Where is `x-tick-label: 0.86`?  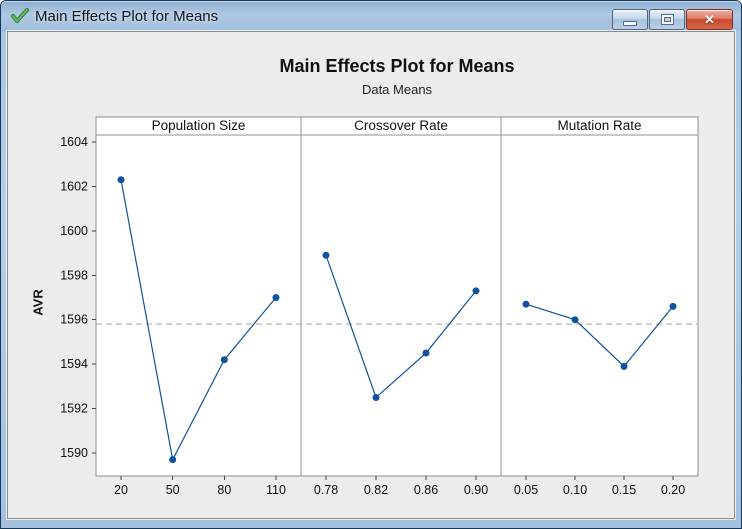 x-tick-label: 0.86 is located at coordinates (426, 490).